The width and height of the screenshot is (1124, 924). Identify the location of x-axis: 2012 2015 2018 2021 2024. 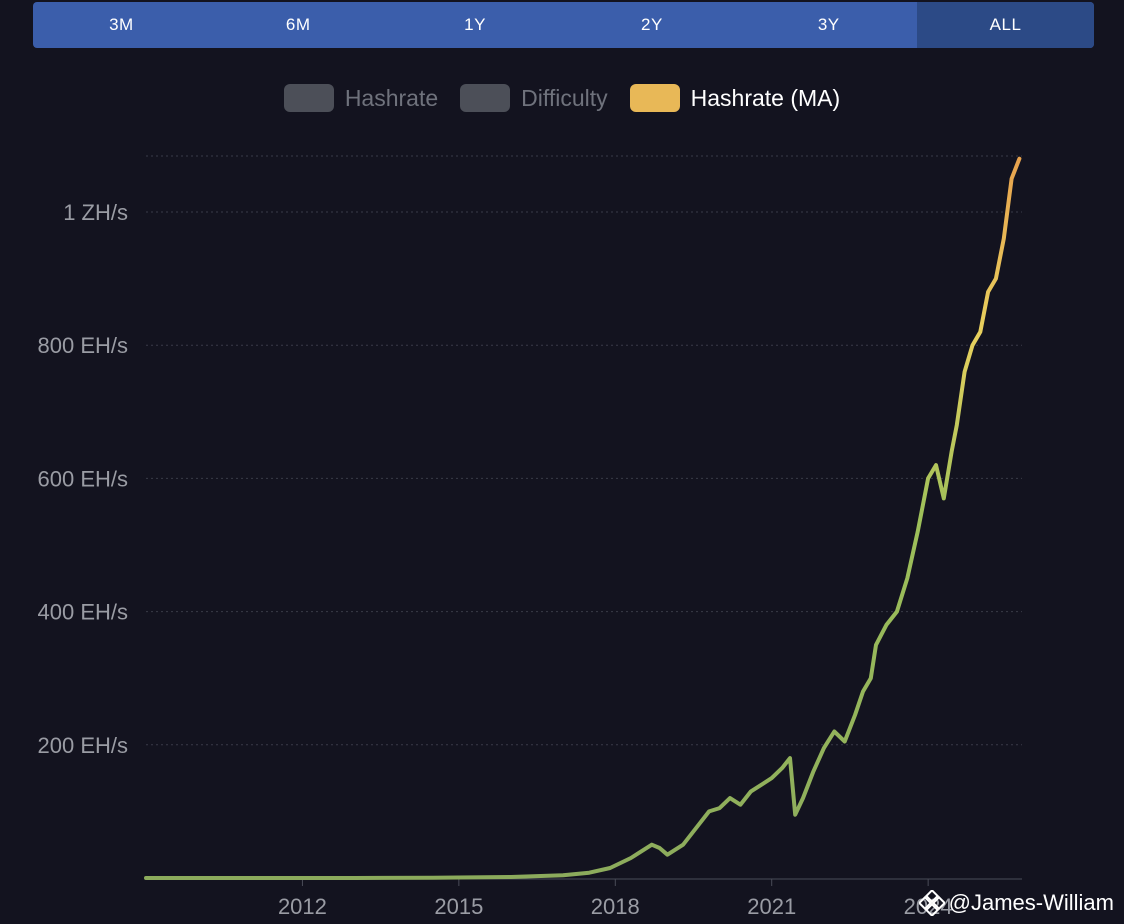
(584, 898).